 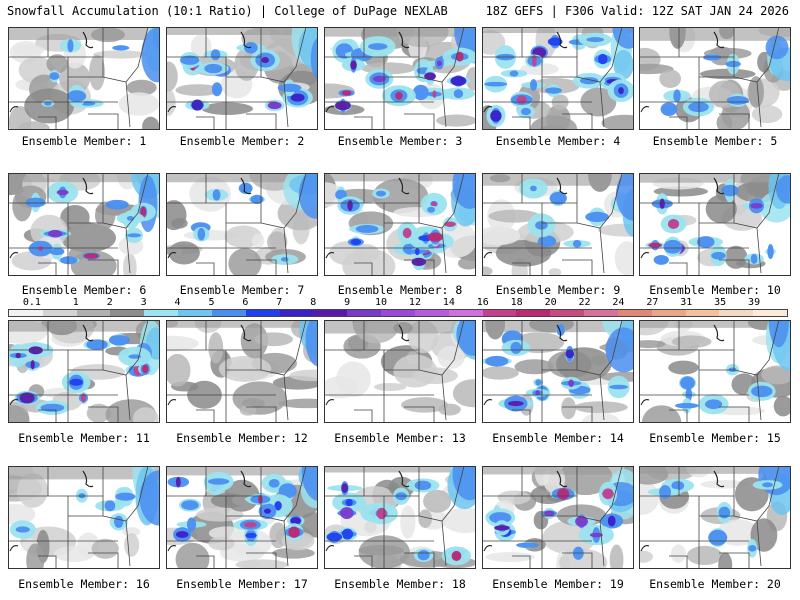 What do you see at coordinates (242, 438) in the screenshot?
I see `ensemble-member-label: Ensemble Member: 12` at bounding box center [242, 438].